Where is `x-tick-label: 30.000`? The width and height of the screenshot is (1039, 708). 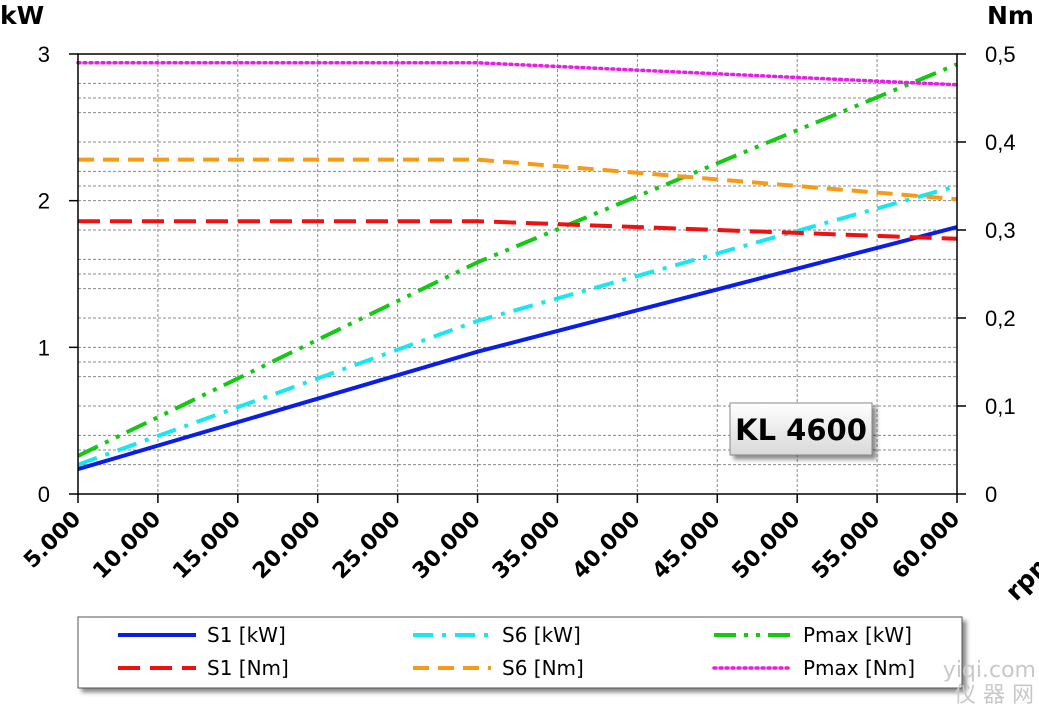 x-tick-label: 30.000 is located at coordinates (447, 546).